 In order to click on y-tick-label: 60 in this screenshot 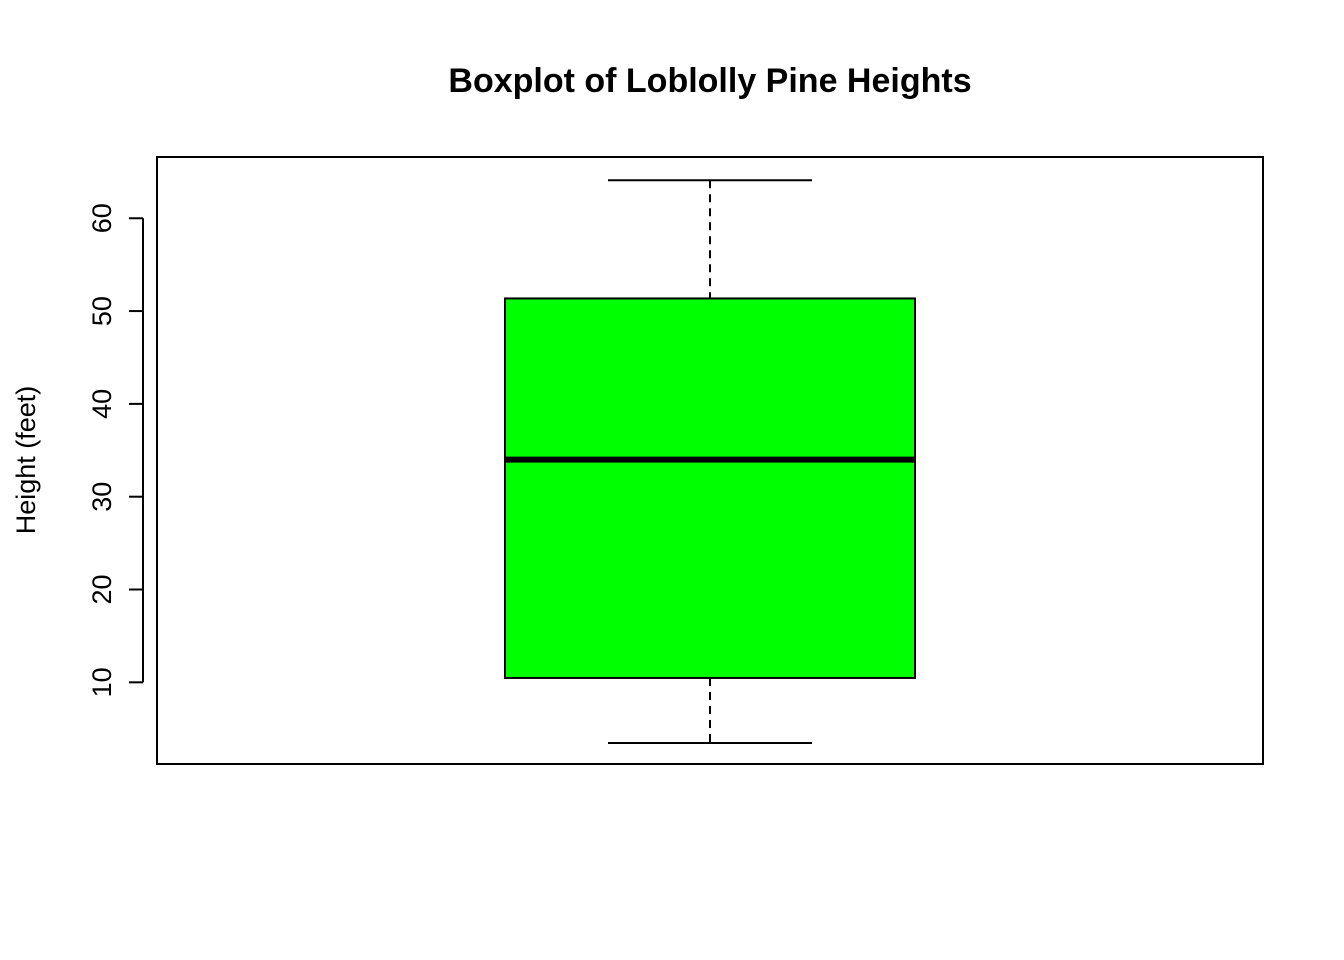, I will do `click(102, 218)`.